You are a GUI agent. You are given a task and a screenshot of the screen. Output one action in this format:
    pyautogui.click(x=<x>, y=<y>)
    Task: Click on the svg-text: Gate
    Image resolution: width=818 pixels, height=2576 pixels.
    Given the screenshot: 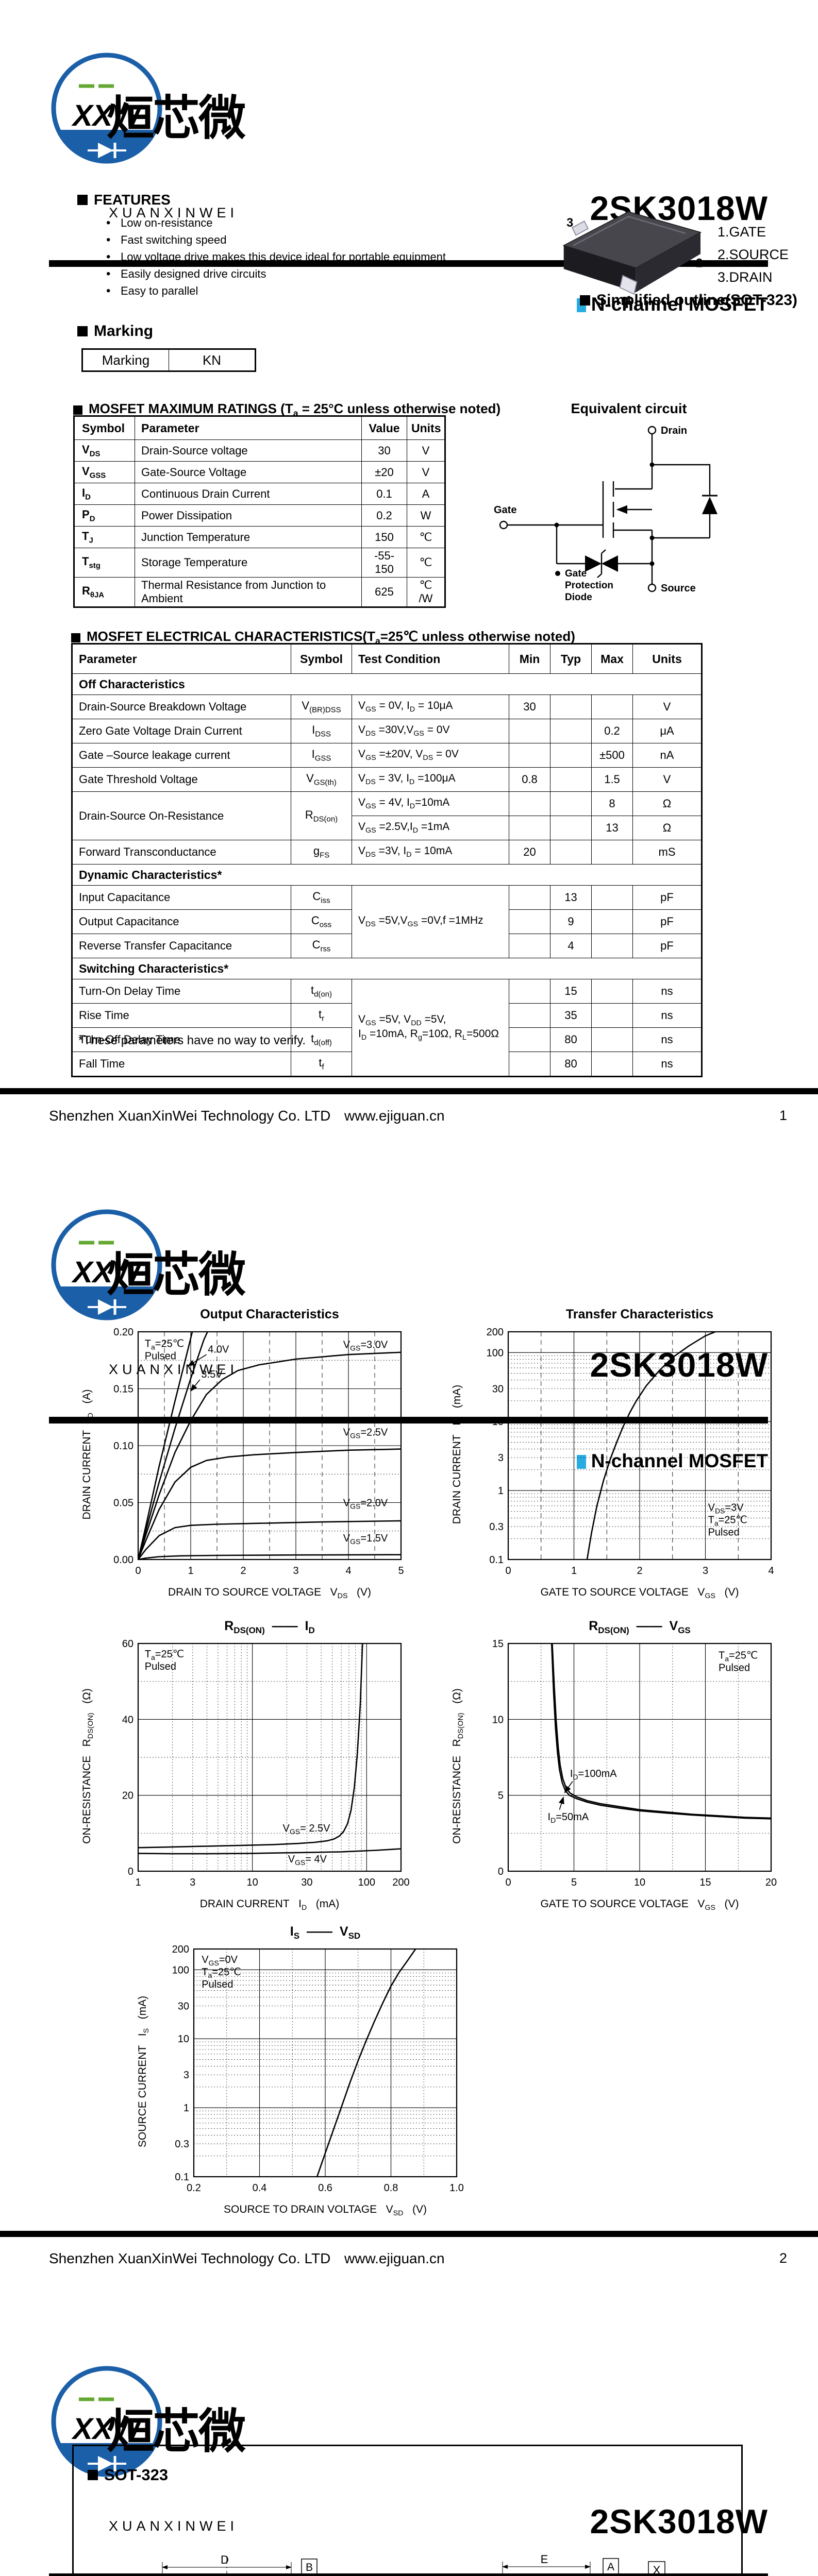 What is the action you would take?
    pyautogui.click(x=576, y=573)
    